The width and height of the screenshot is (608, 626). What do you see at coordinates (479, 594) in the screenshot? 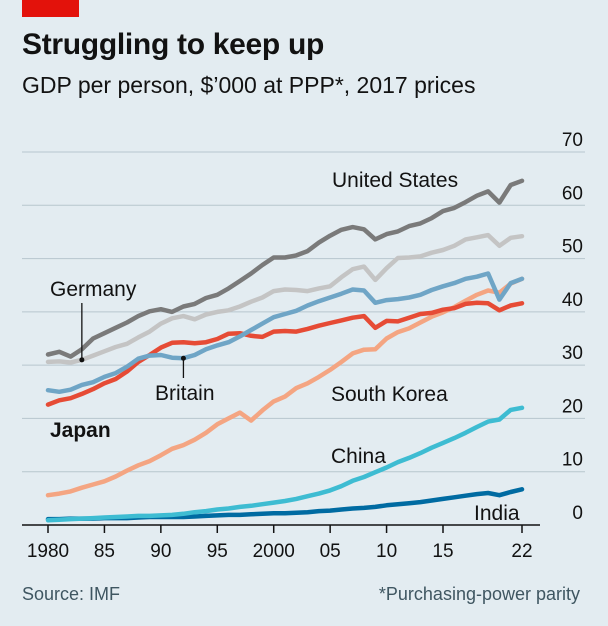
I see `footnote: *Purchasing-power parity` at bounding box center [479, 594].